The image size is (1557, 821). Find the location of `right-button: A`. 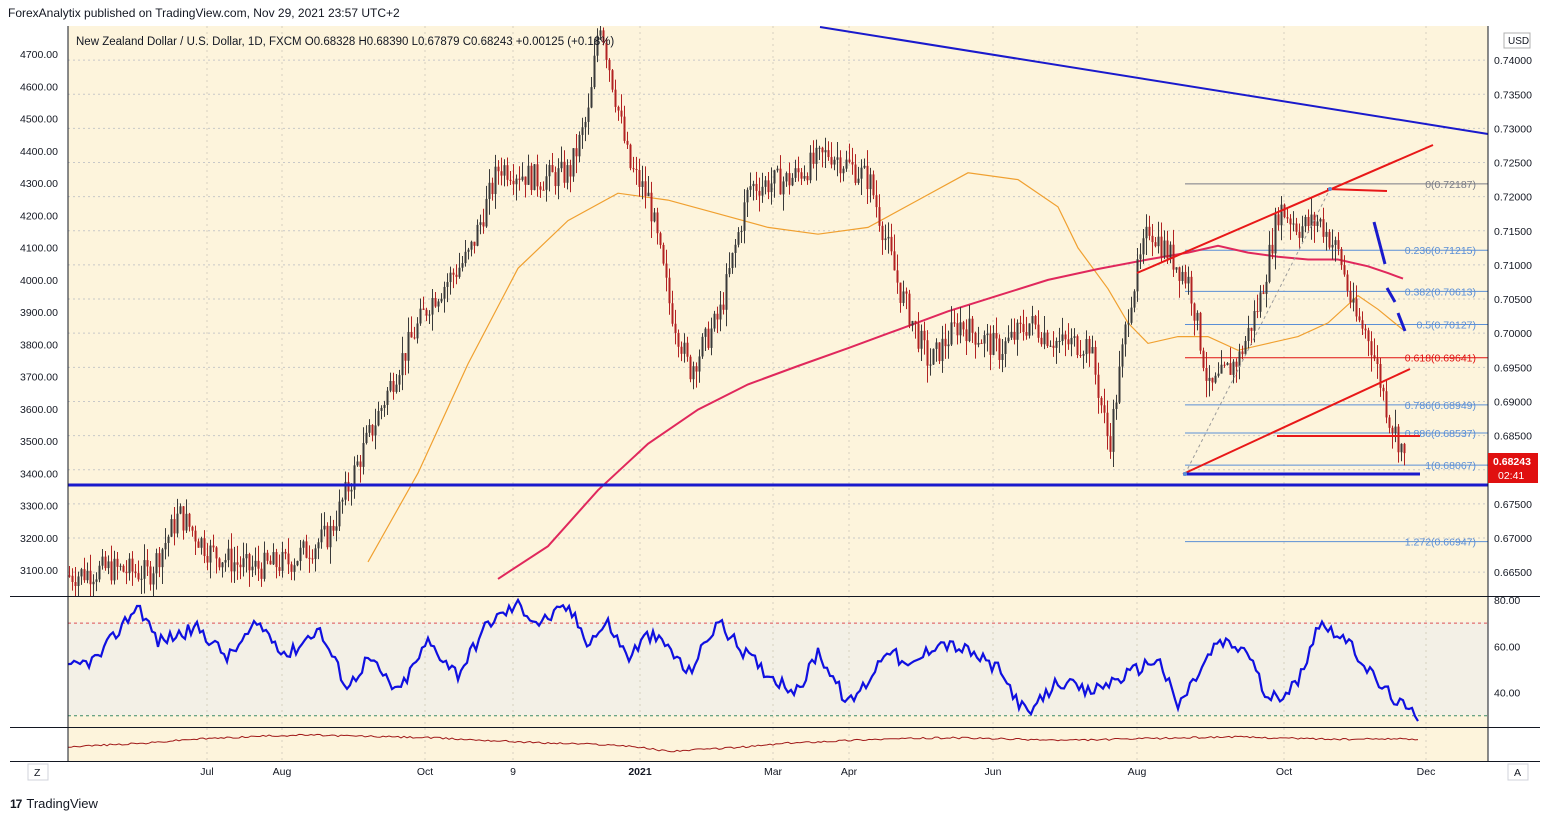

right-button: A is located at coordinates (1518, 772).